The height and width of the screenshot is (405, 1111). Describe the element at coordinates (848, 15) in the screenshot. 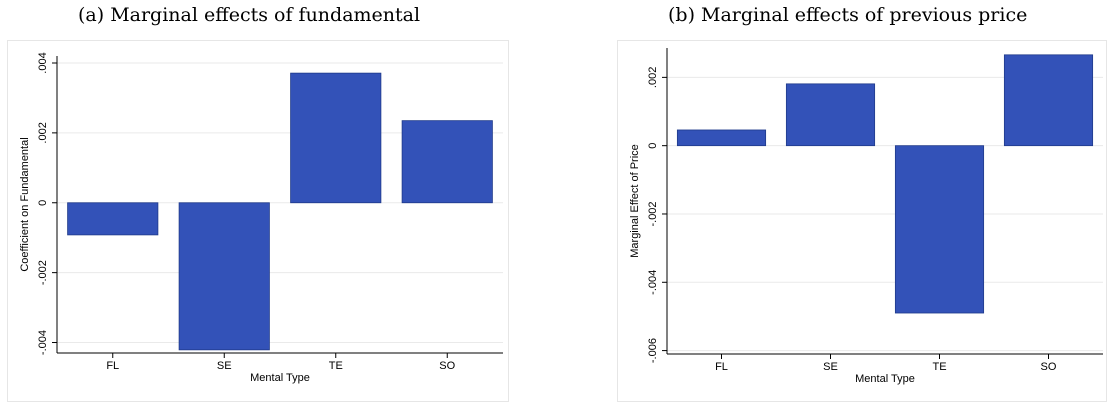

I see `caption-b: (b) Marginal effects of previous price` at that location.